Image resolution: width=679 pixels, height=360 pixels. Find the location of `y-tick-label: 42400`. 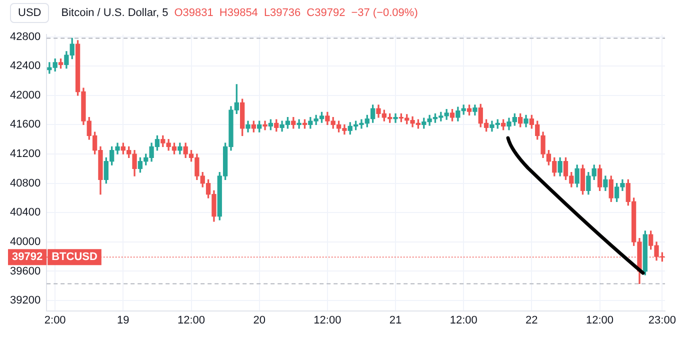

y-tick-label: 42400 is located at coordinates (25, 66).